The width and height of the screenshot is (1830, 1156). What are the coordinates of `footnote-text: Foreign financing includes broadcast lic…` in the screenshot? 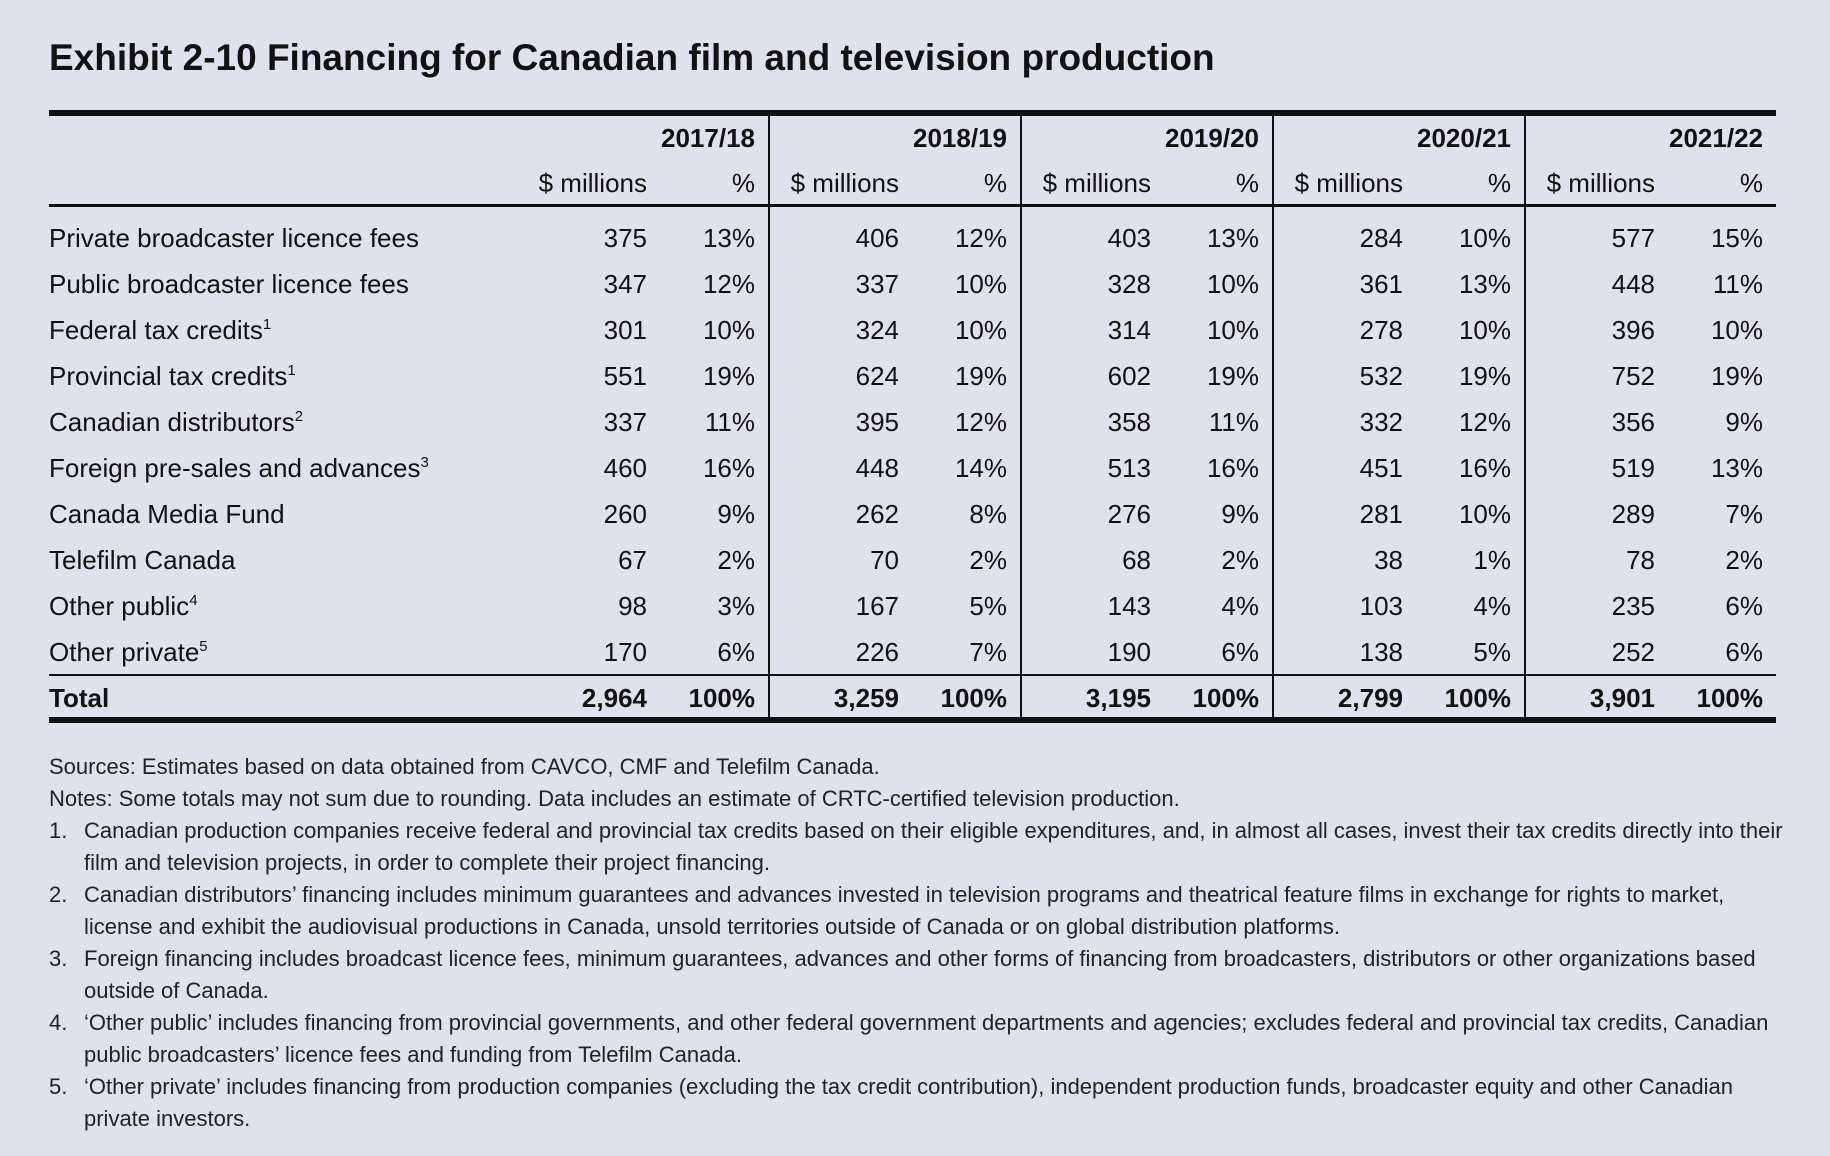 It's located at (920, 974).